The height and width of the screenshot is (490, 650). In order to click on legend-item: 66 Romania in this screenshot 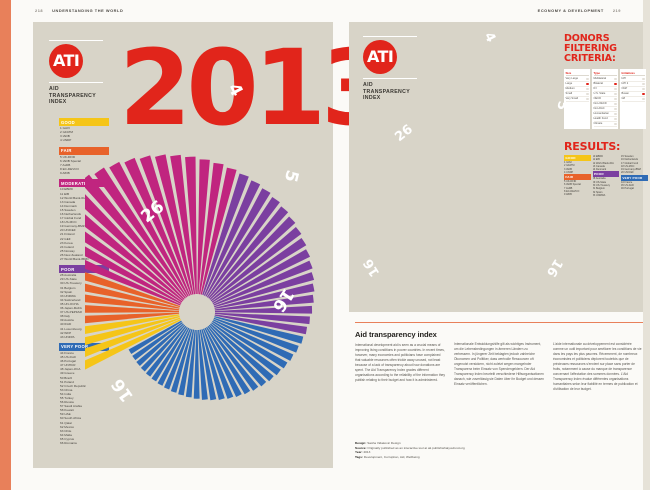, I will do `click(68, 443)`.